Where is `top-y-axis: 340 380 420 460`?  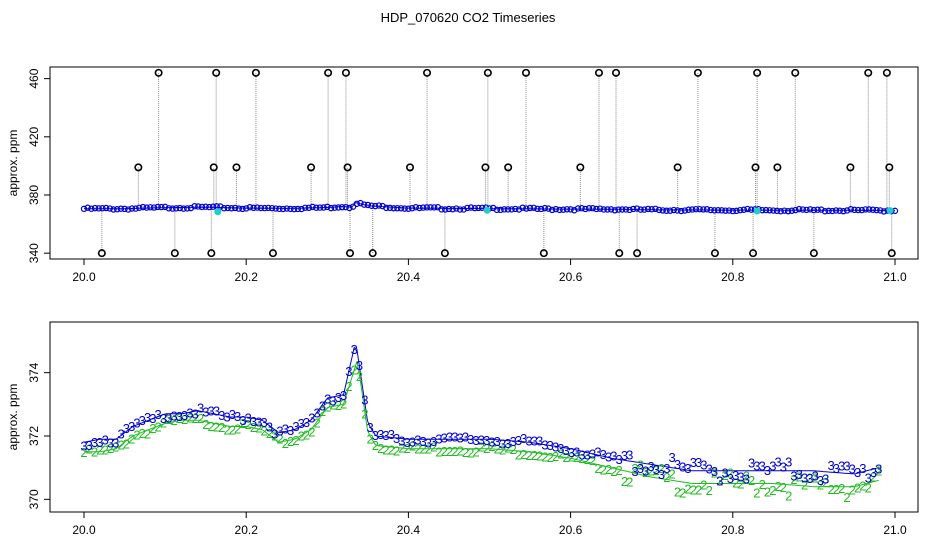 top-y-axis: 340 380 420 460 is located at coordinates (39, 165).